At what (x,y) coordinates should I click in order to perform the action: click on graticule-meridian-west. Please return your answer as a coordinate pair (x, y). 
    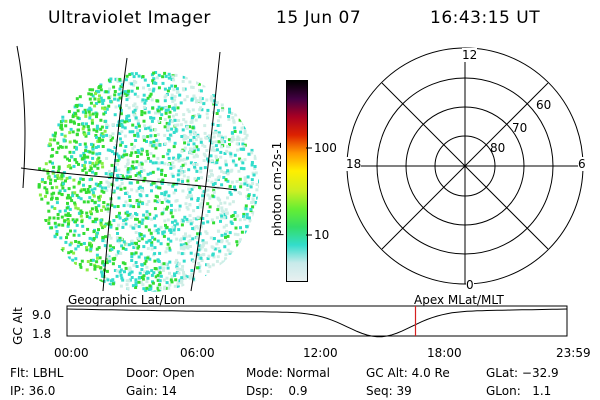
    Looking at the image, I should click on (21, 117).